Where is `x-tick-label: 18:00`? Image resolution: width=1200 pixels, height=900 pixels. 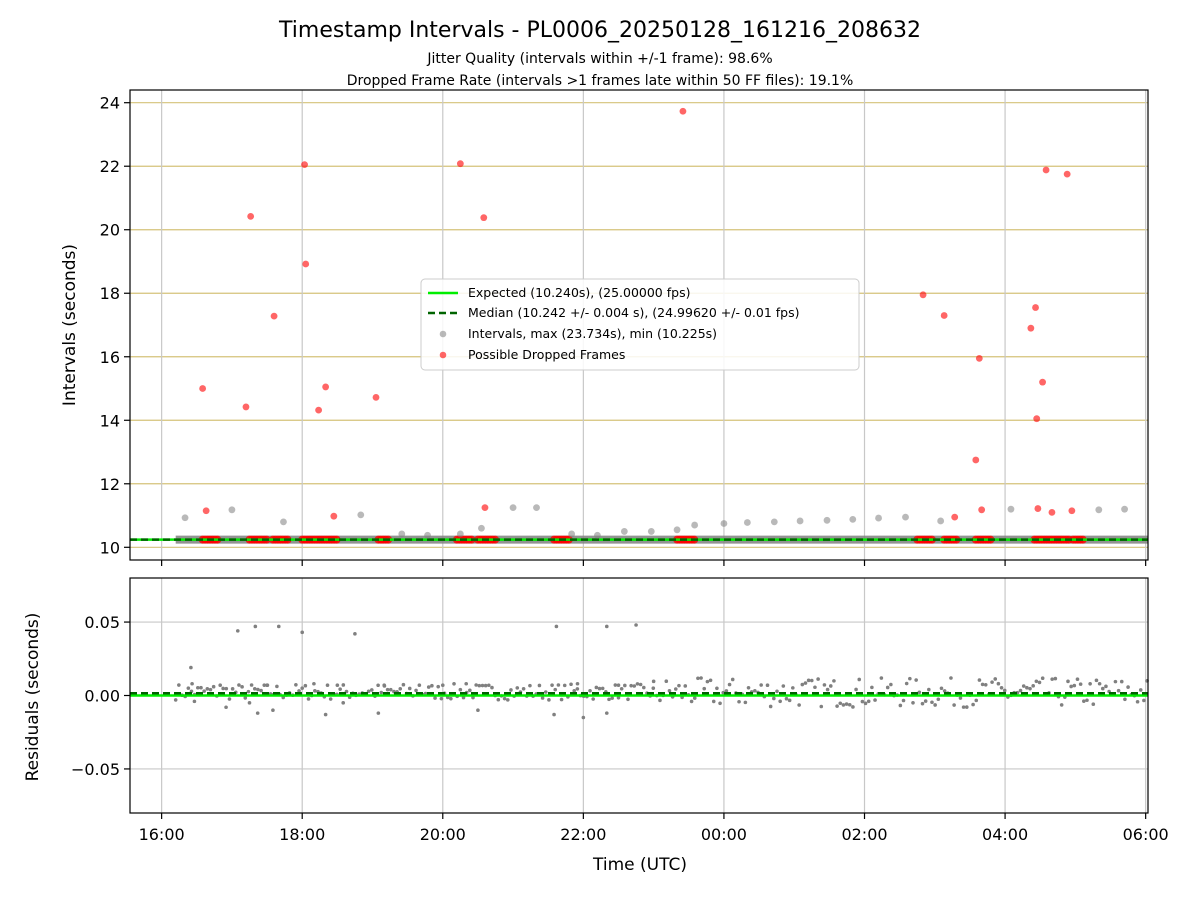 x-tick-label: 18:00 is located at coordinates (302, 834).